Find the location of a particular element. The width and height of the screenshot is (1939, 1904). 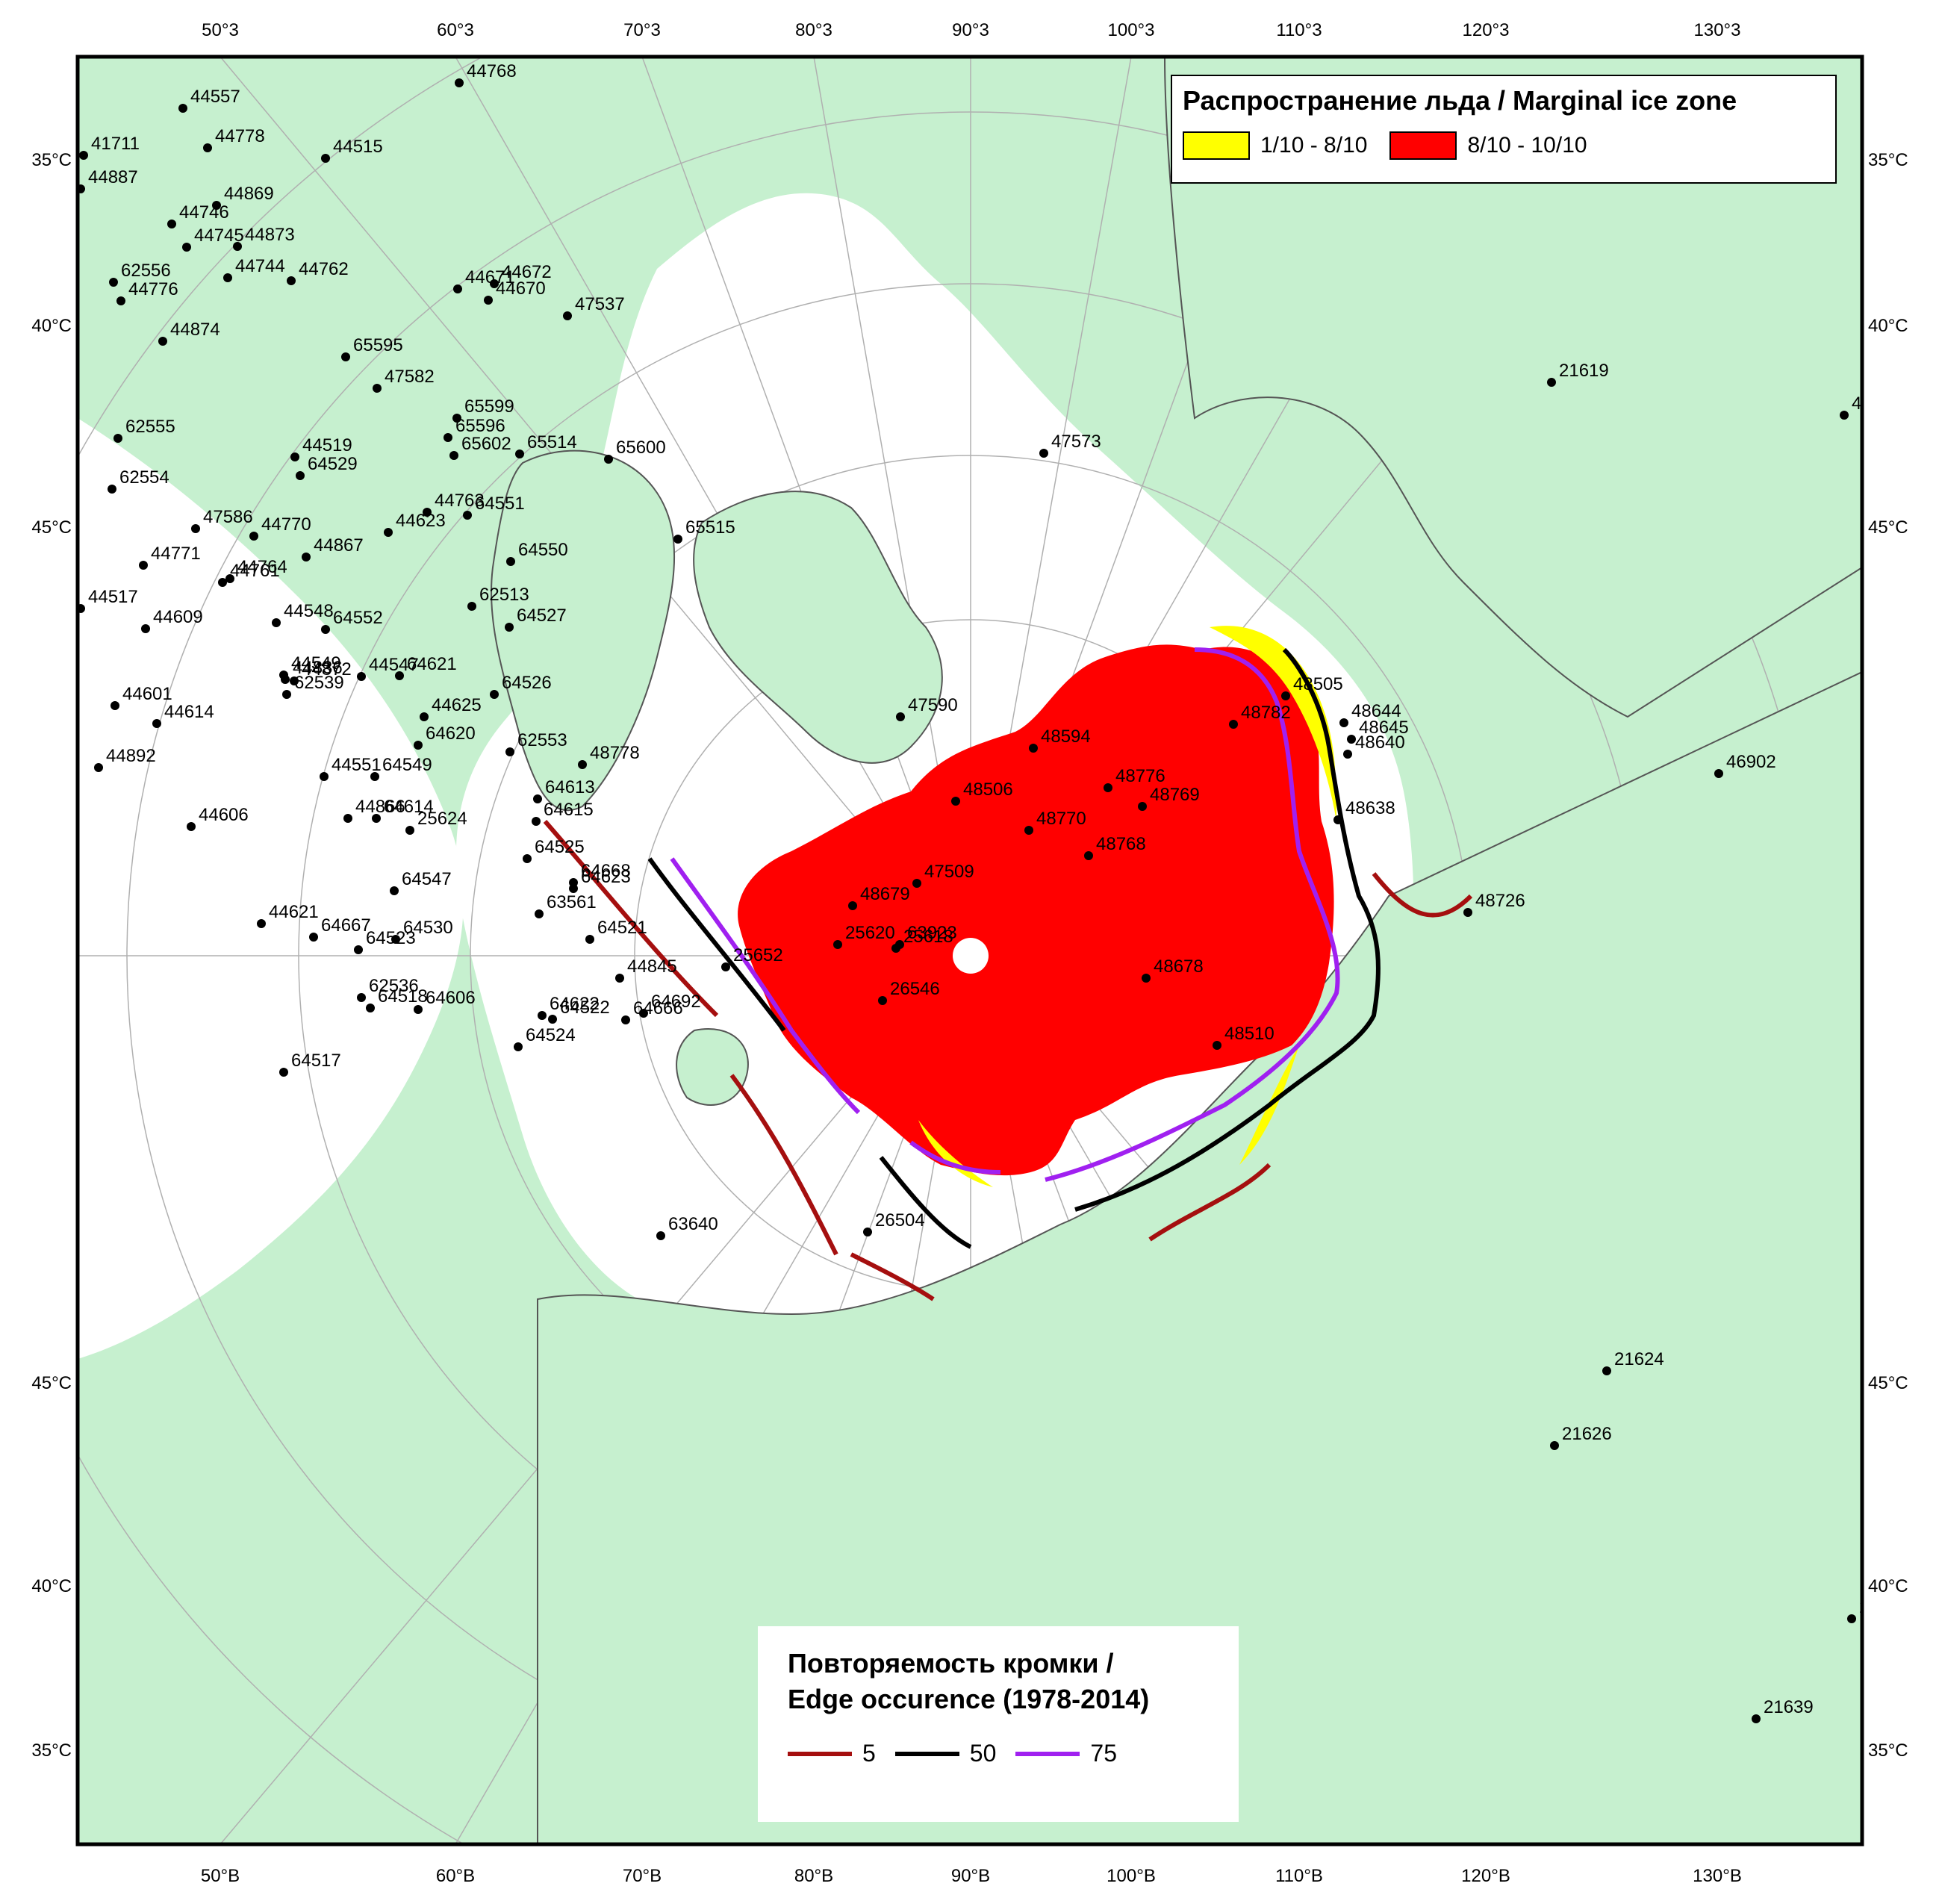

bottom-axis-label: 90°B is located at coordinates (970, 1876).